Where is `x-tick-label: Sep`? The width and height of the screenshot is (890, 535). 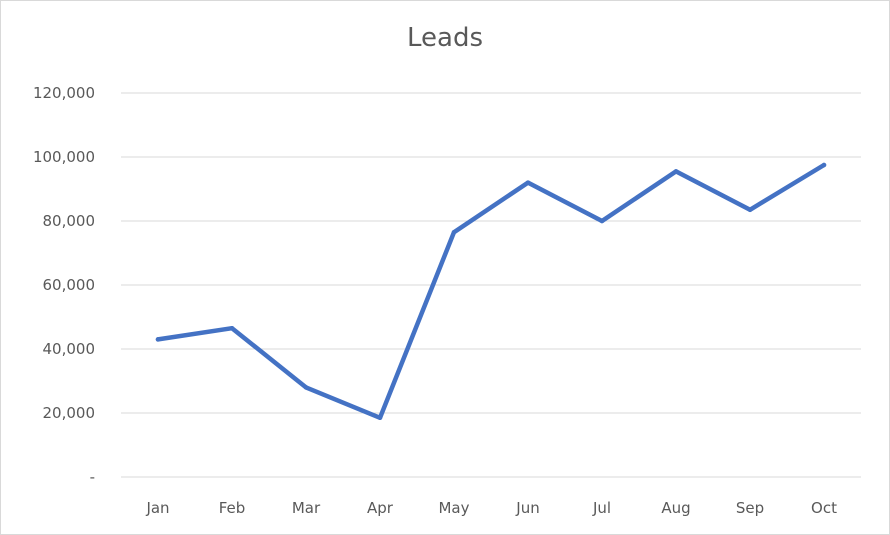
x-tick-label: Sep is located at coordinates (750, 508).